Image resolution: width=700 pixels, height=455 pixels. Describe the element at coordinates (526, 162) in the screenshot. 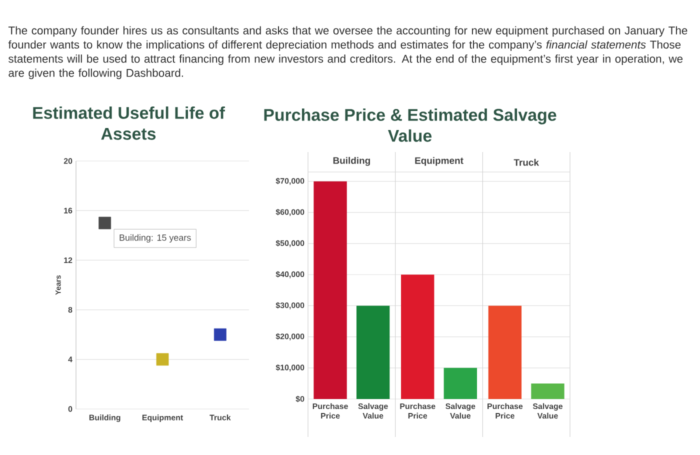

I see `x-tick-label: Truck` at that location.